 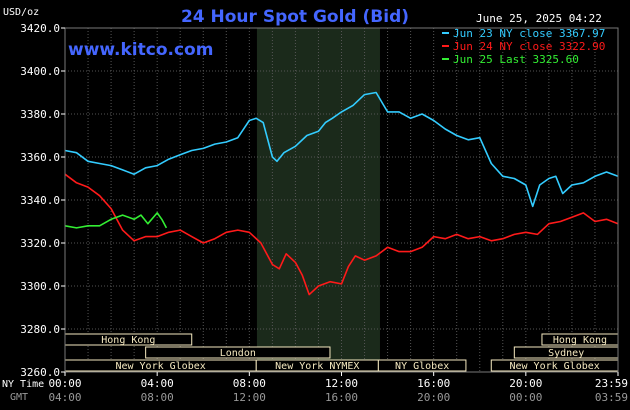 What do you see at coordinates (40, 372) in the screenshot?
I see `y-tick-label: 3260.0` at bounding box center [40, 372].